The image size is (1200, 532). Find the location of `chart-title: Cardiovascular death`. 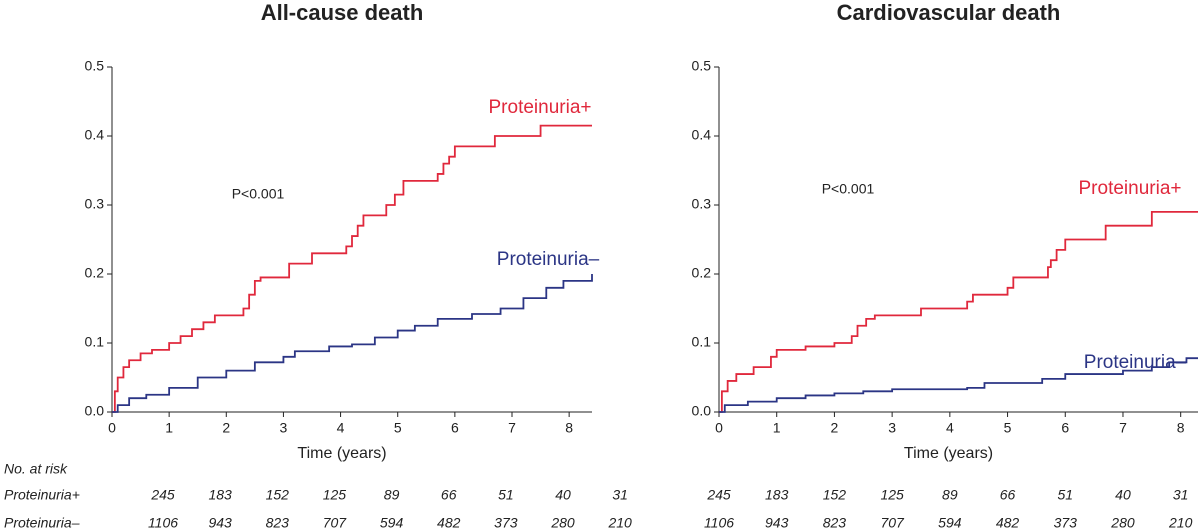

chart-title: Cardiovascular death is located at coordinates (949, 12).